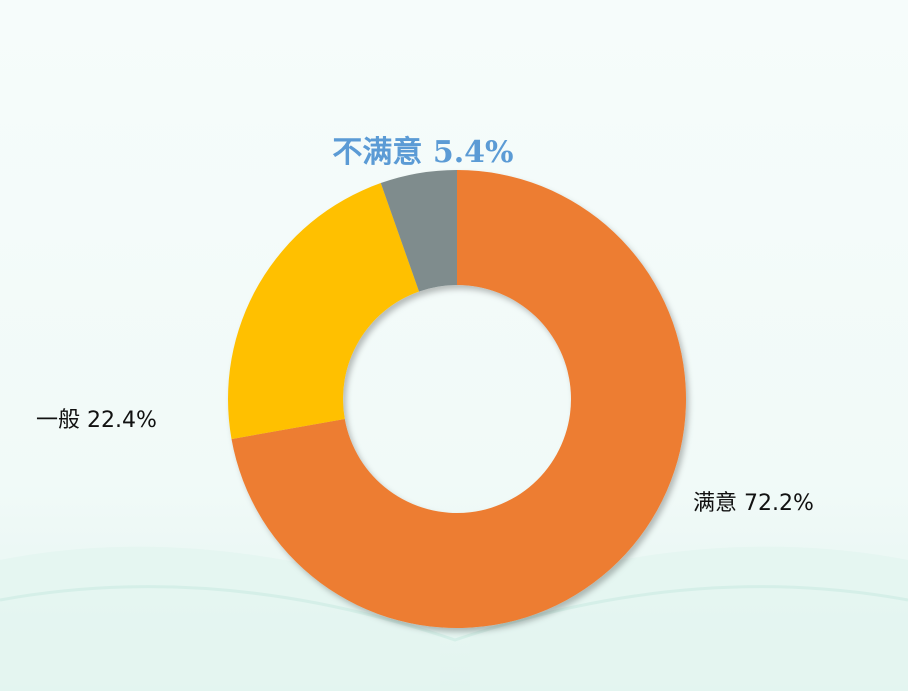 The image size is (908, 691). Describe the element at coordinates (324, 311) in the screenshot. I see `slice-yiban` at that location.